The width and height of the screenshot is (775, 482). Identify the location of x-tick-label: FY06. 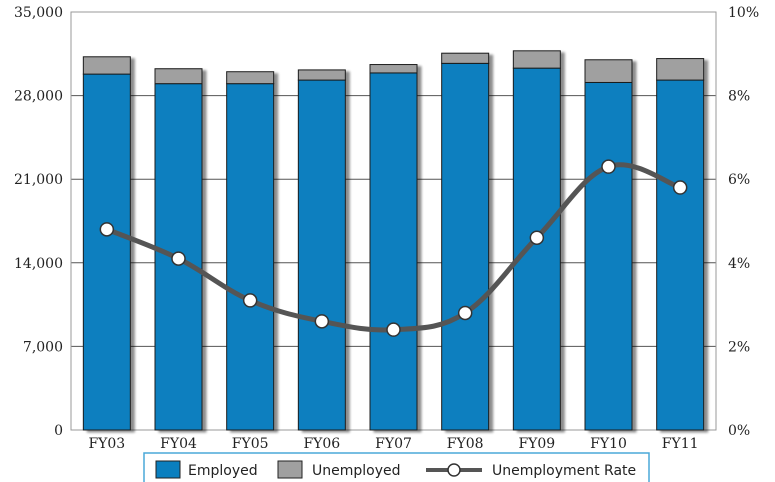
(321, 444).